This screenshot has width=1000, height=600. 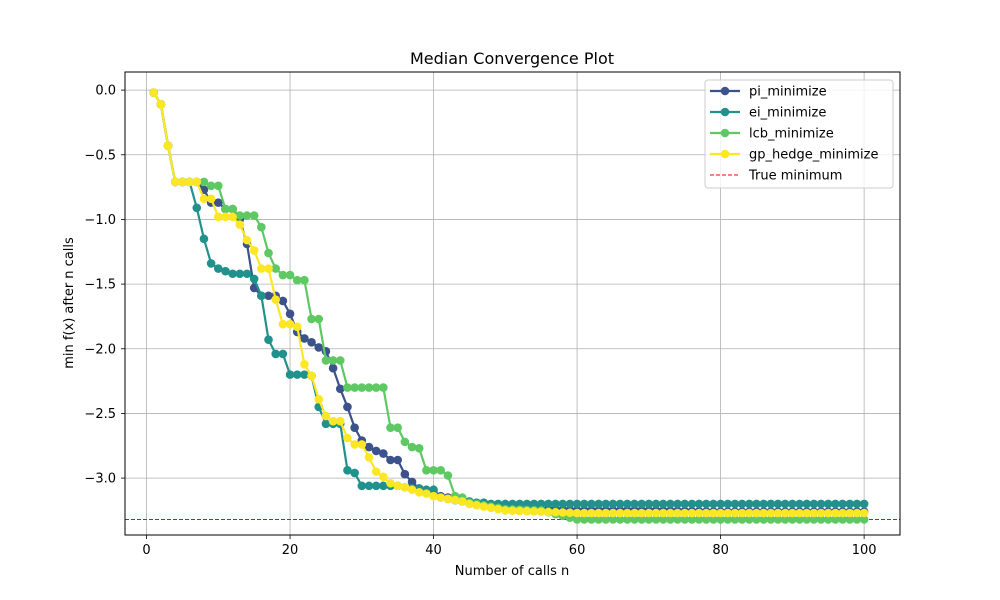 I want to click on x-tick-label: 60, so click(x=577, y=550).